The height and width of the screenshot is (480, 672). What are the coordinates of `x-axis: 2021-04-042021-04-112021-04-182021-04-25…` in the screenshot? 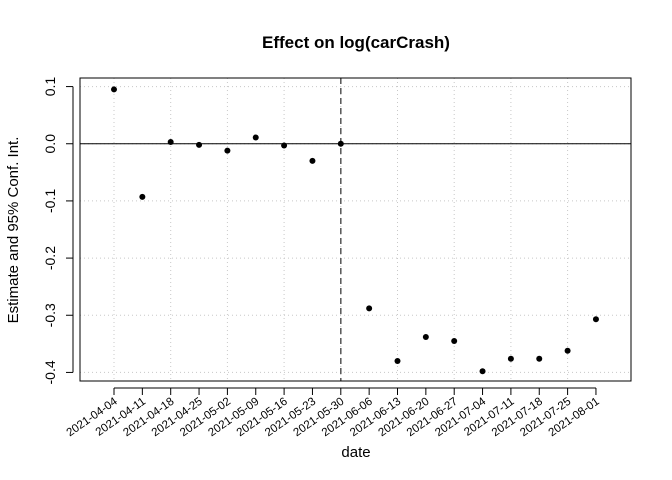 It's located at (333, 413).